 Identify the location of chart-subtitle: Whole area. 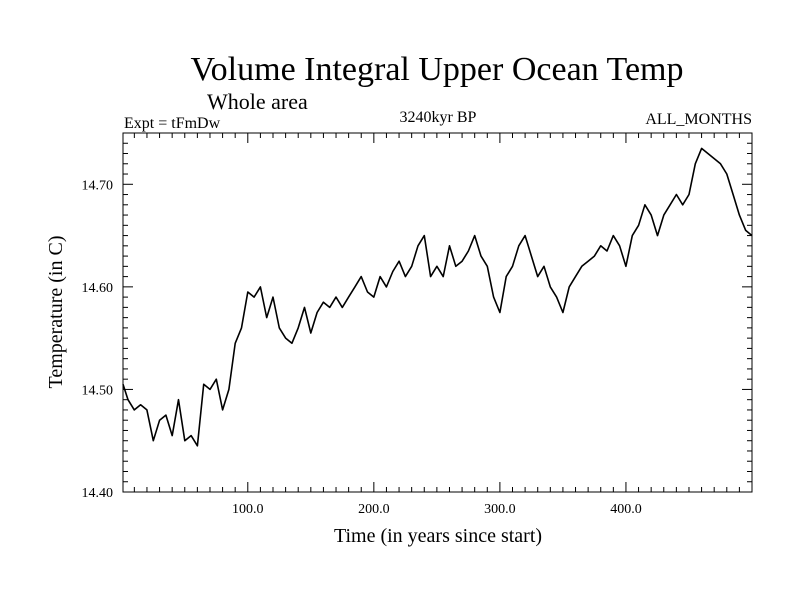
(257, 101).